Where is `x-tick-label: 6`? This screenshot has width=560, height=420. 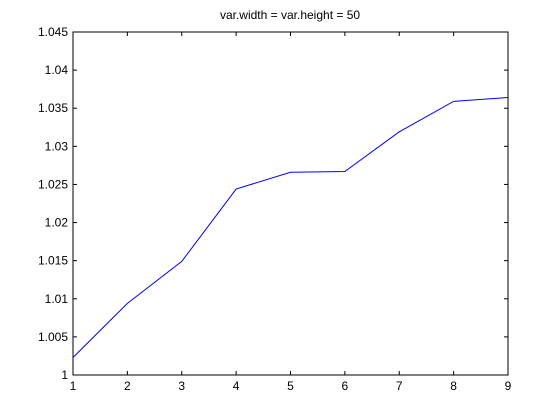
x-tick-label: 6 is located at coordinates (345, 386).